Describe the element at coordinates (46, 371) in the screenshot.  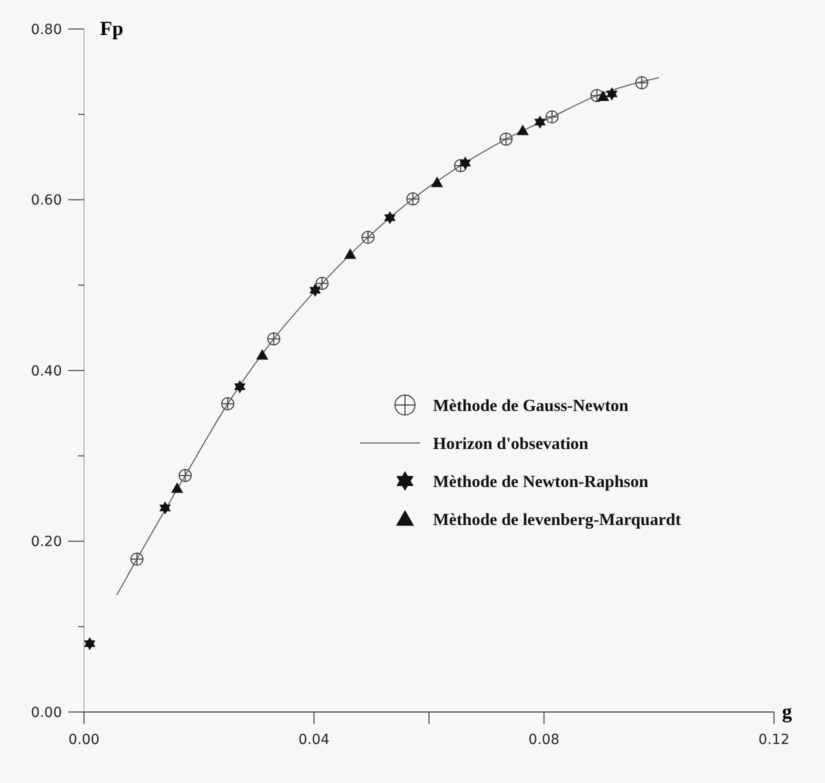
I see `y-tick-label: 0.40` at that location.